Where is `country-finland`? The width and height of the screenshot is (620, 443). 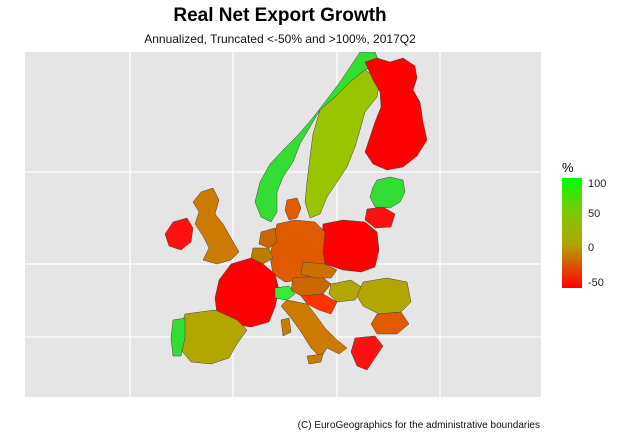 country-finland is located at coordinates (396, 114).